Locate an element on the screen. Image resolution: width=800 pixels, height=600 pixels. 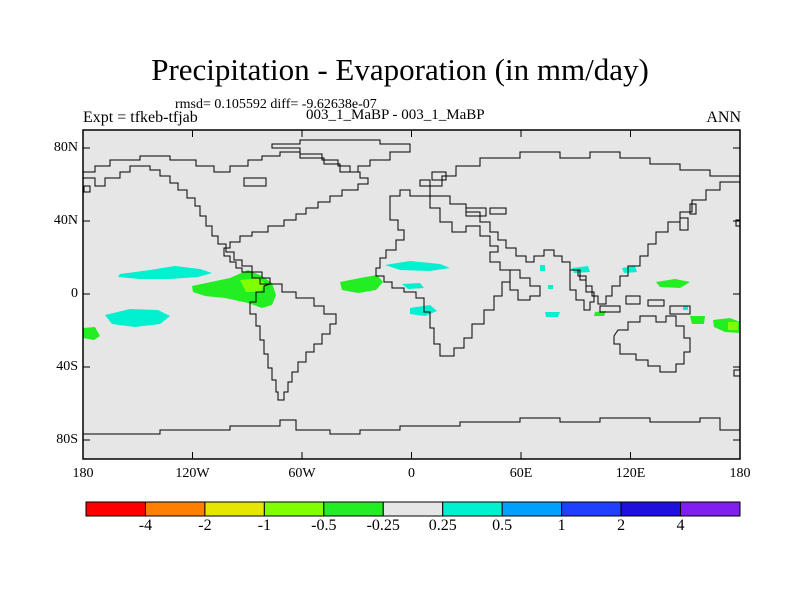
colorbar-label: 1 is located at coordinates (561, 525).